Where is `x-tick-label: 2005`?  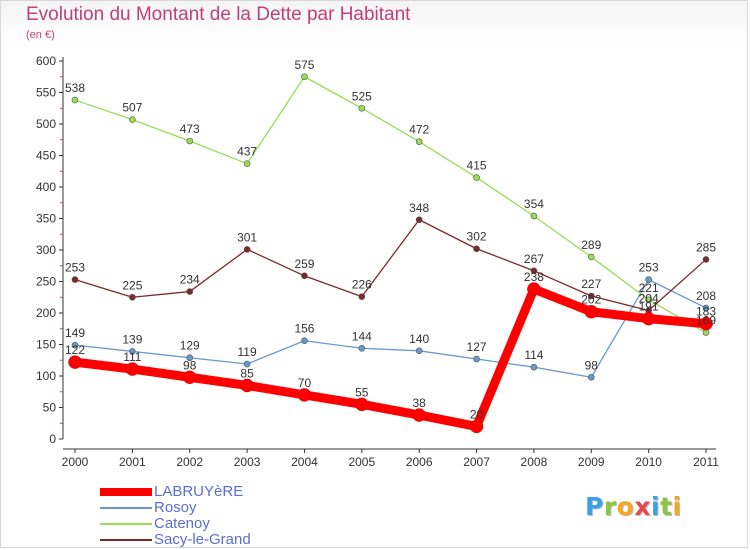
x-tick-label: 2005 is located at coordinates (361, 462).